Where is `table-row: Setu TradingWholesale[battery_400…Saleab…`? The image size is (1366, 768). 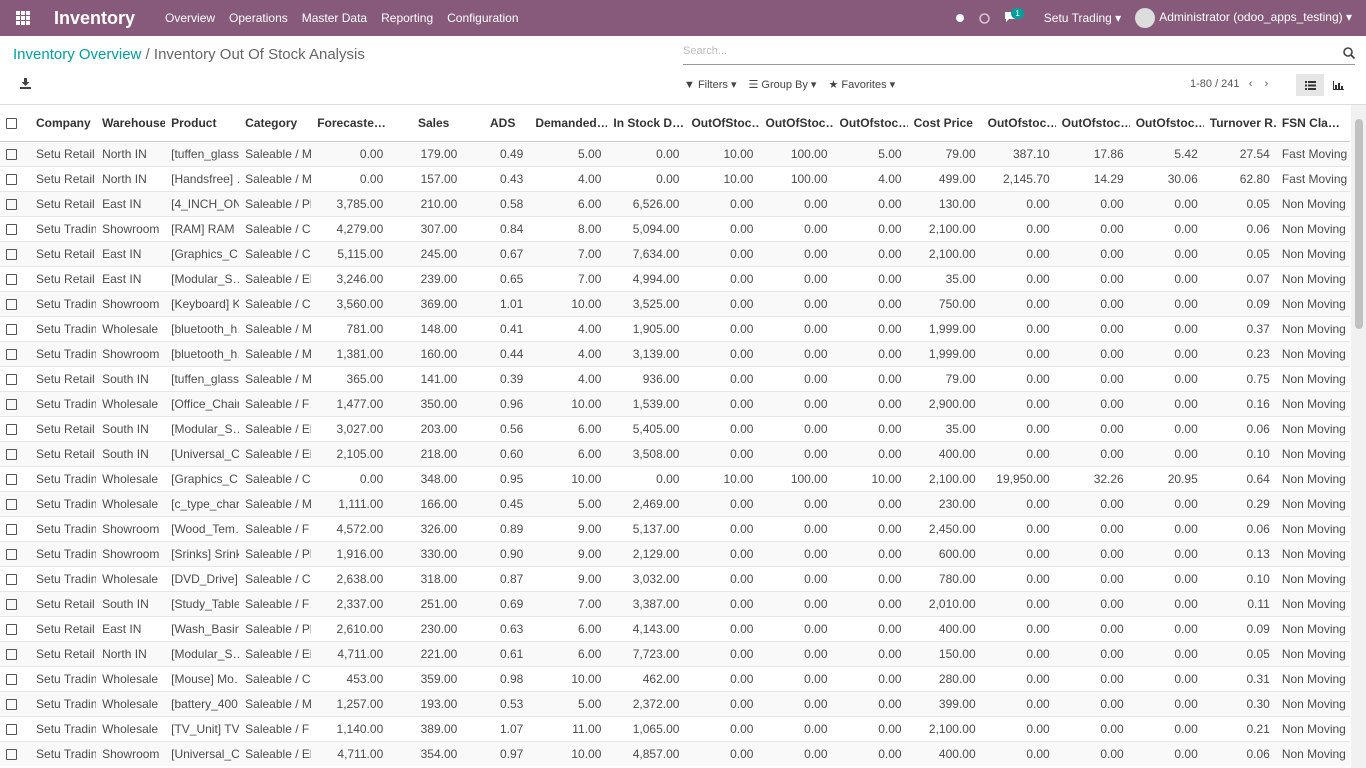 table-row: Setu TradingWholesale[battery_400…Saleab… is located at coordinates (675, 703).